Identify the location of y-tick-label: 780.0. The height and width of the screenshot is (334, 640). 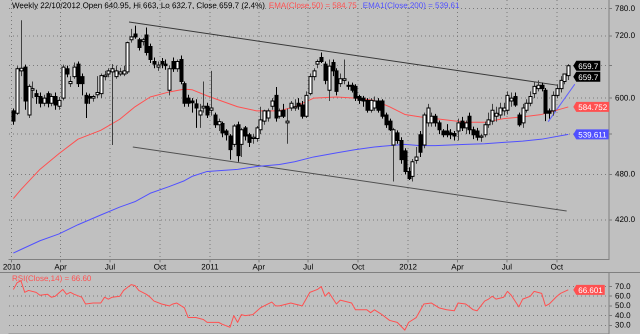
(625, 8).